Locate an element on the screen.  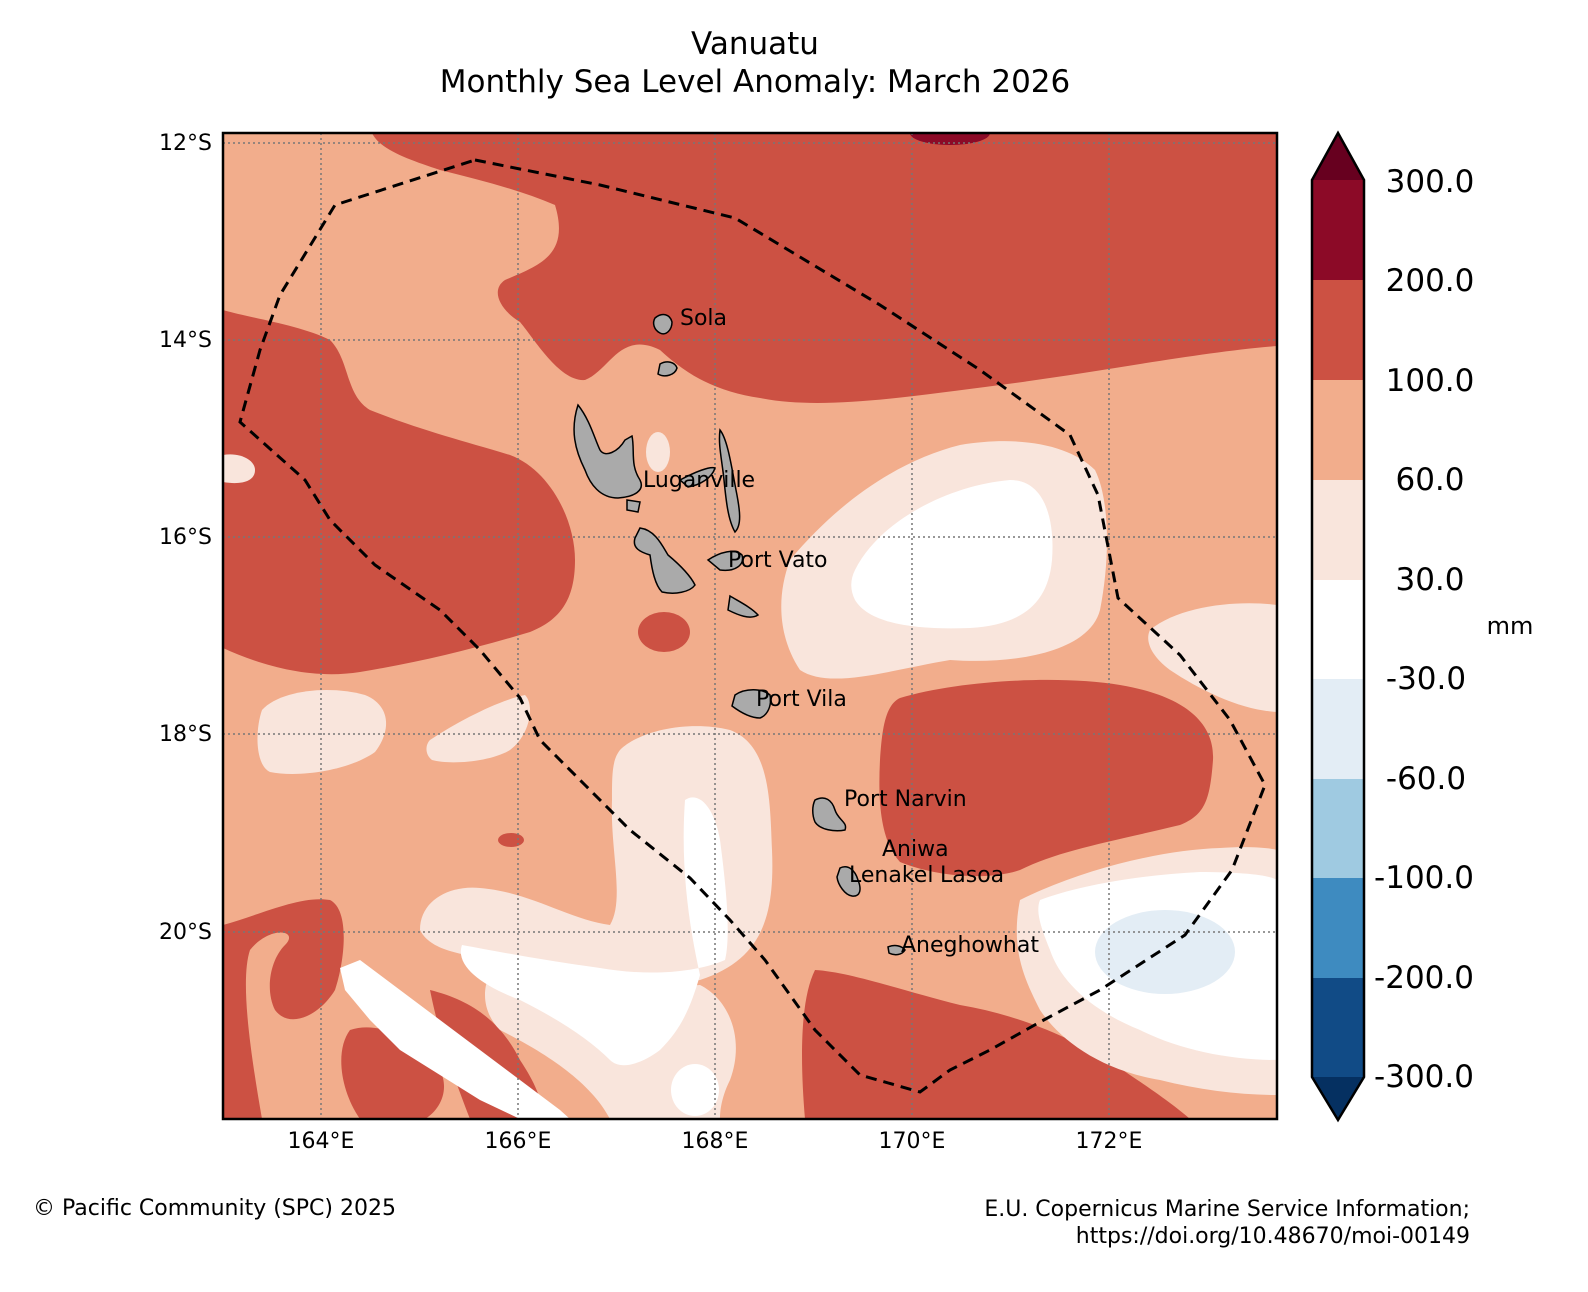
anomaly-30-60-small is located at coordinates (658, 452).